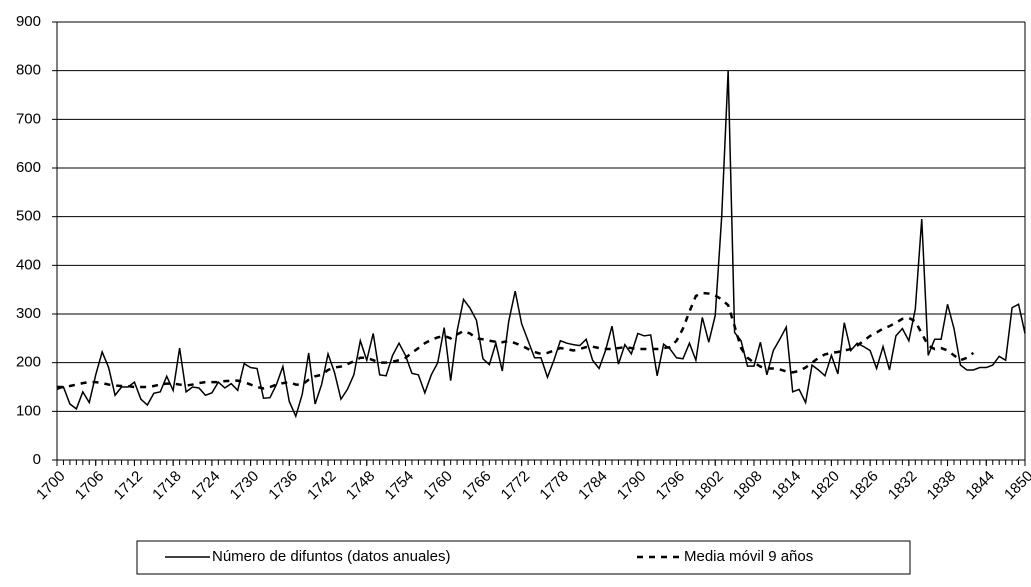 The height and width of the screenshot is (587, 1031). Describe the element at coordinates (748, 486) in the screenshot. I see `x-tick-label: 1808` at that location.